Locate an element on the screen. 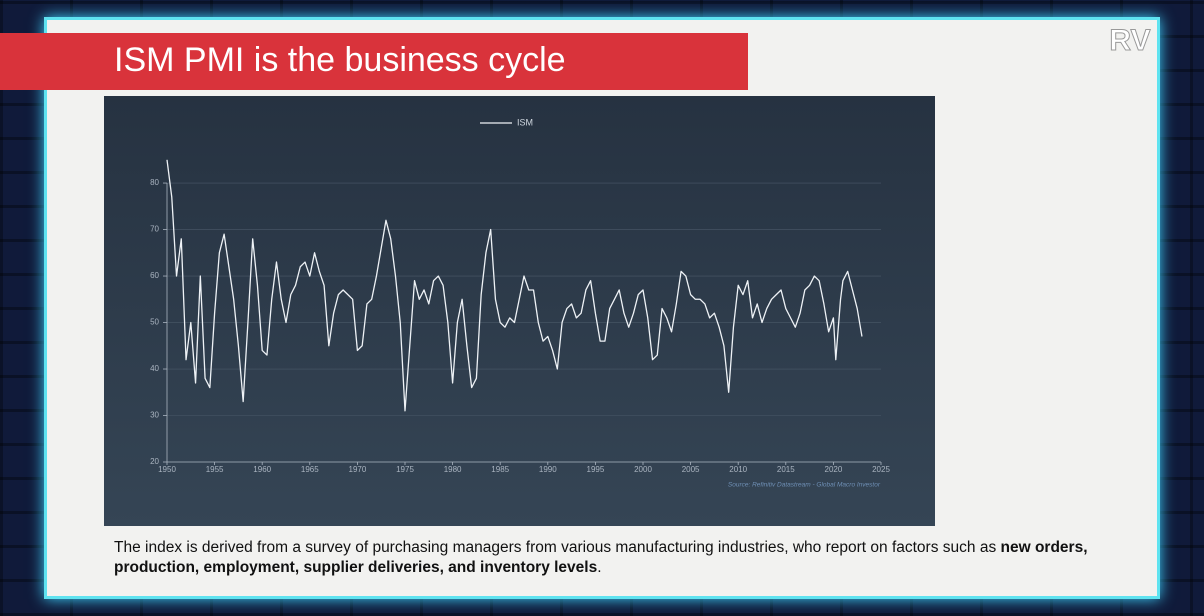  x-tick-label: 1965 is located at coordinates (310, 469).